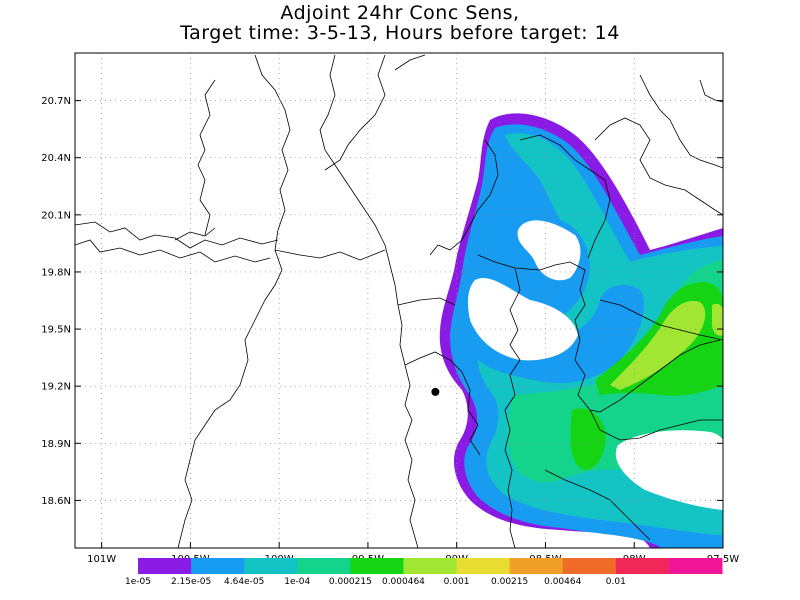 The width and height of the screenshot is (800, 600). Describe the element at coordinates (56, 215) in the screenshot. I see `y-tick-label: 20.1N` at that location.